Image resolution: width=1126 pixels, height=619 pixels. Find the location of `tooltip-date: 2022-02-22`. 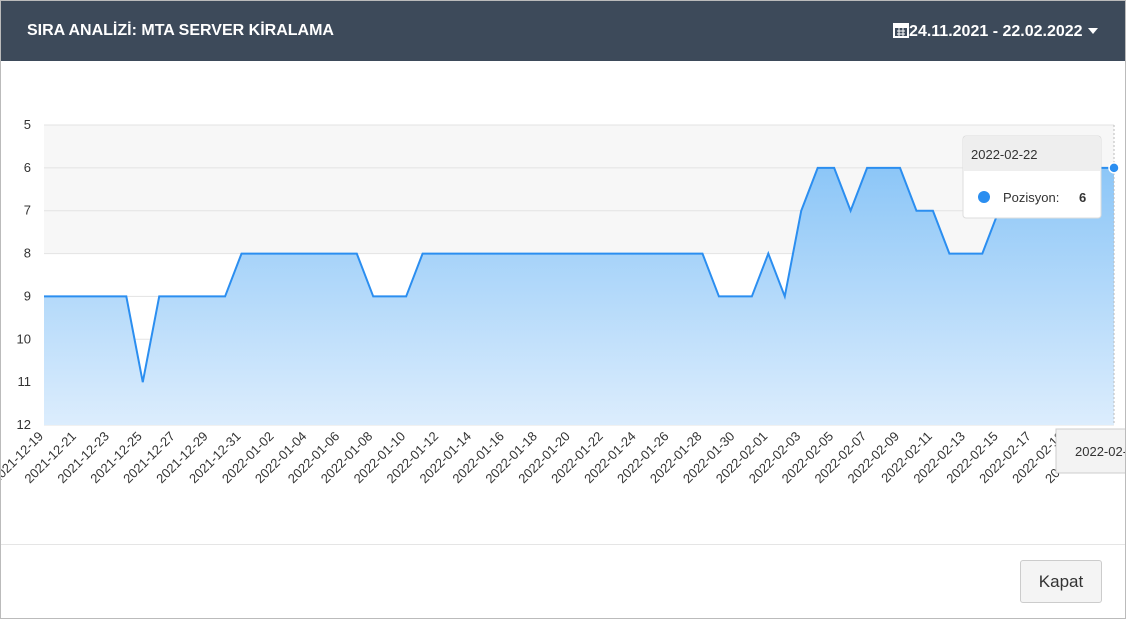

tooltip-date: 2022-02-22 is located at coordinates (1004, 154).